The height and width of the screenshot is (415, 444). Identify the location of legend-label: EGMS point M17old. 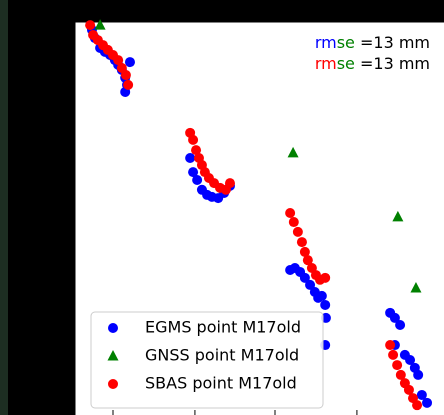
(223, 327).